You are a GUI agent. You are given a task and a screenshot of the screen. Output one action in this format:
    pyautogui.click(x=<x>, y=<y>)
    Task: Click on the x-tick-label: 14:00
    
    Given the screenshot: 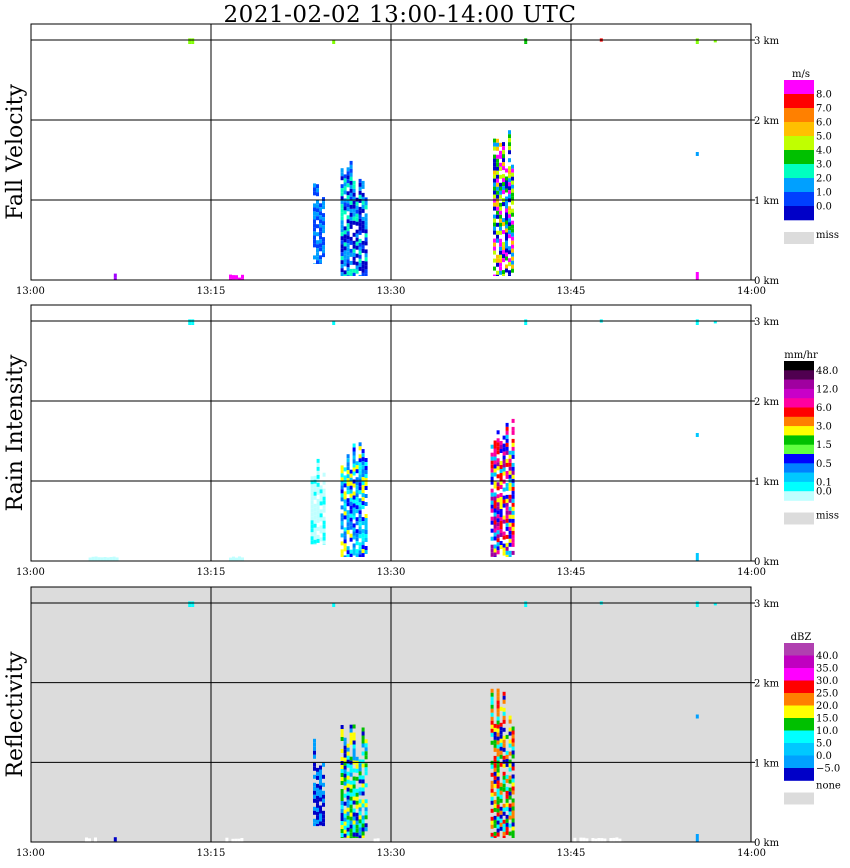 What is the action you would take?
    pyautogui.click(x=751, y=291)
    